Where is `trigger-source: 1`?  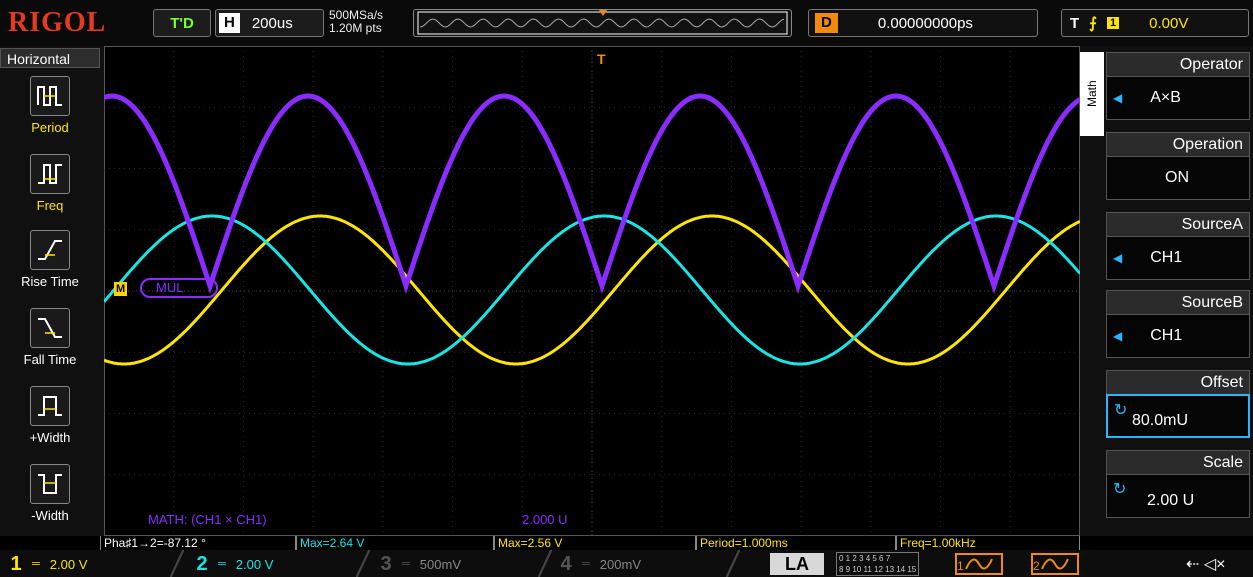
trigger-source: 1 is located at coordinates (1113, 23).